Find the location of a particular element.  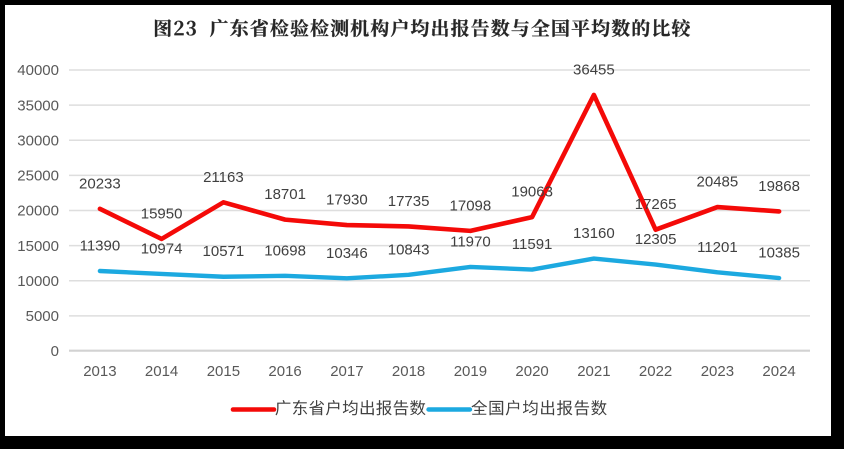

svg-text: 17735 is located at coordinates (409, 201).